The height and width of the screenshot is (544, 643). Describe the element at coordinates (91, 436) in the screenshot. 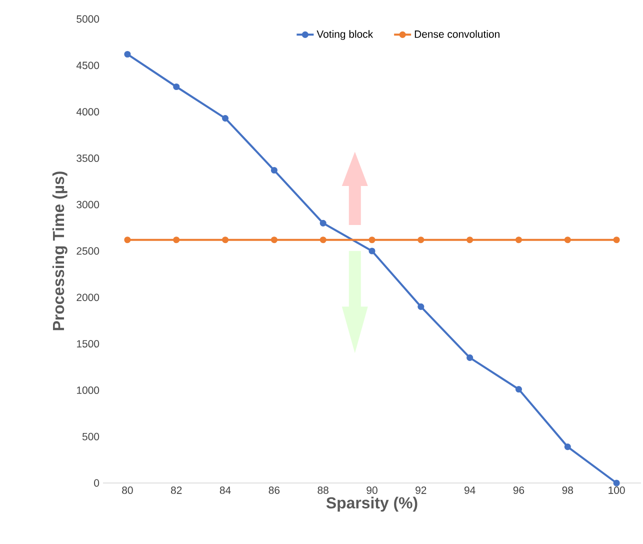

I see `y-tick-label: 500` at that location.